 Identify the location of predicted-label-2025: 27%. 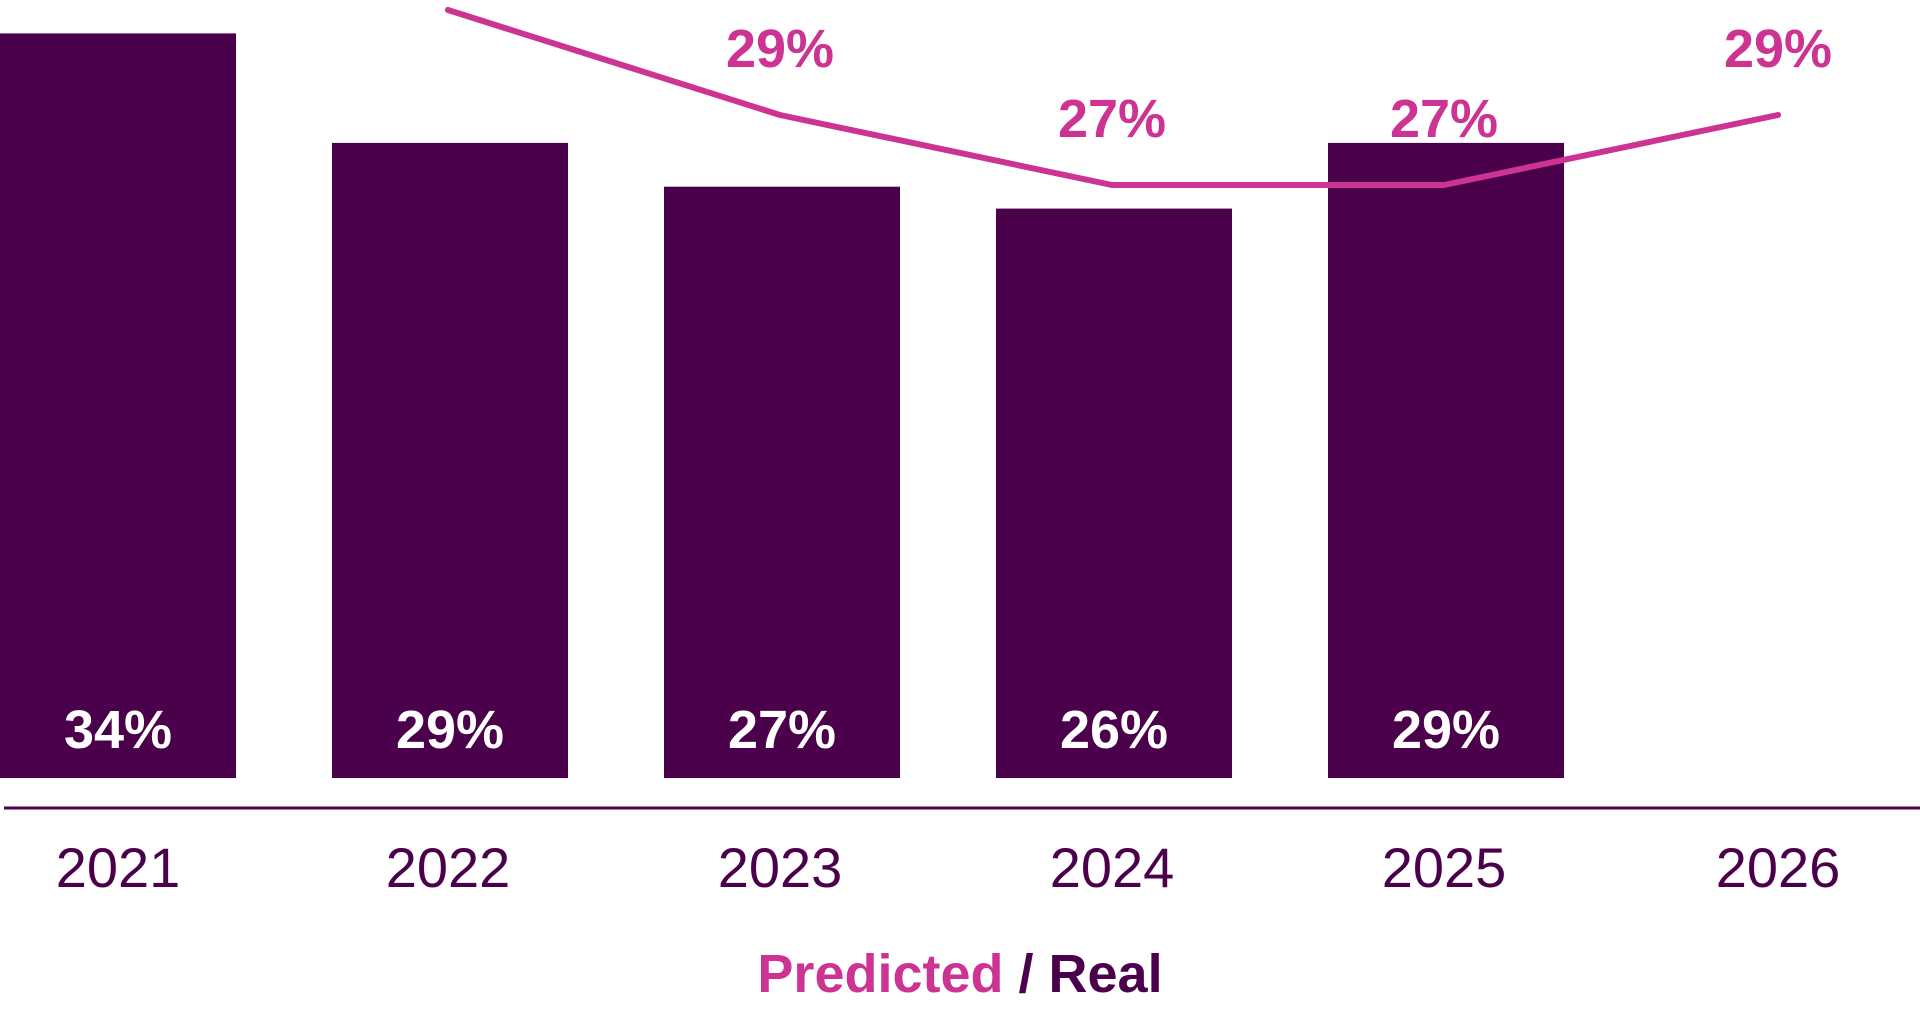
(1444, 119).